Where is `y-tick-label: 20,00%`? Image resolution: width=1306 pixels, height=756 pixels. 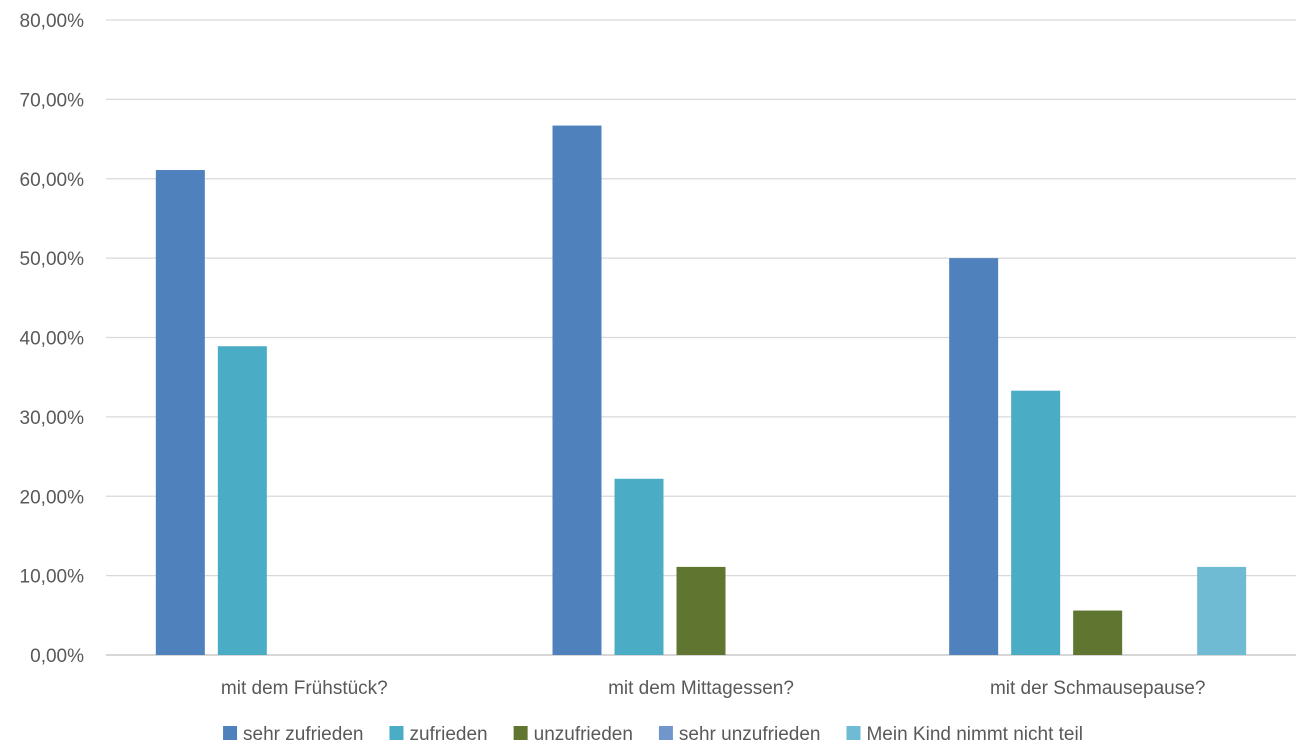 y-tick-label: 20,00% is located at coordinates (52, 497).